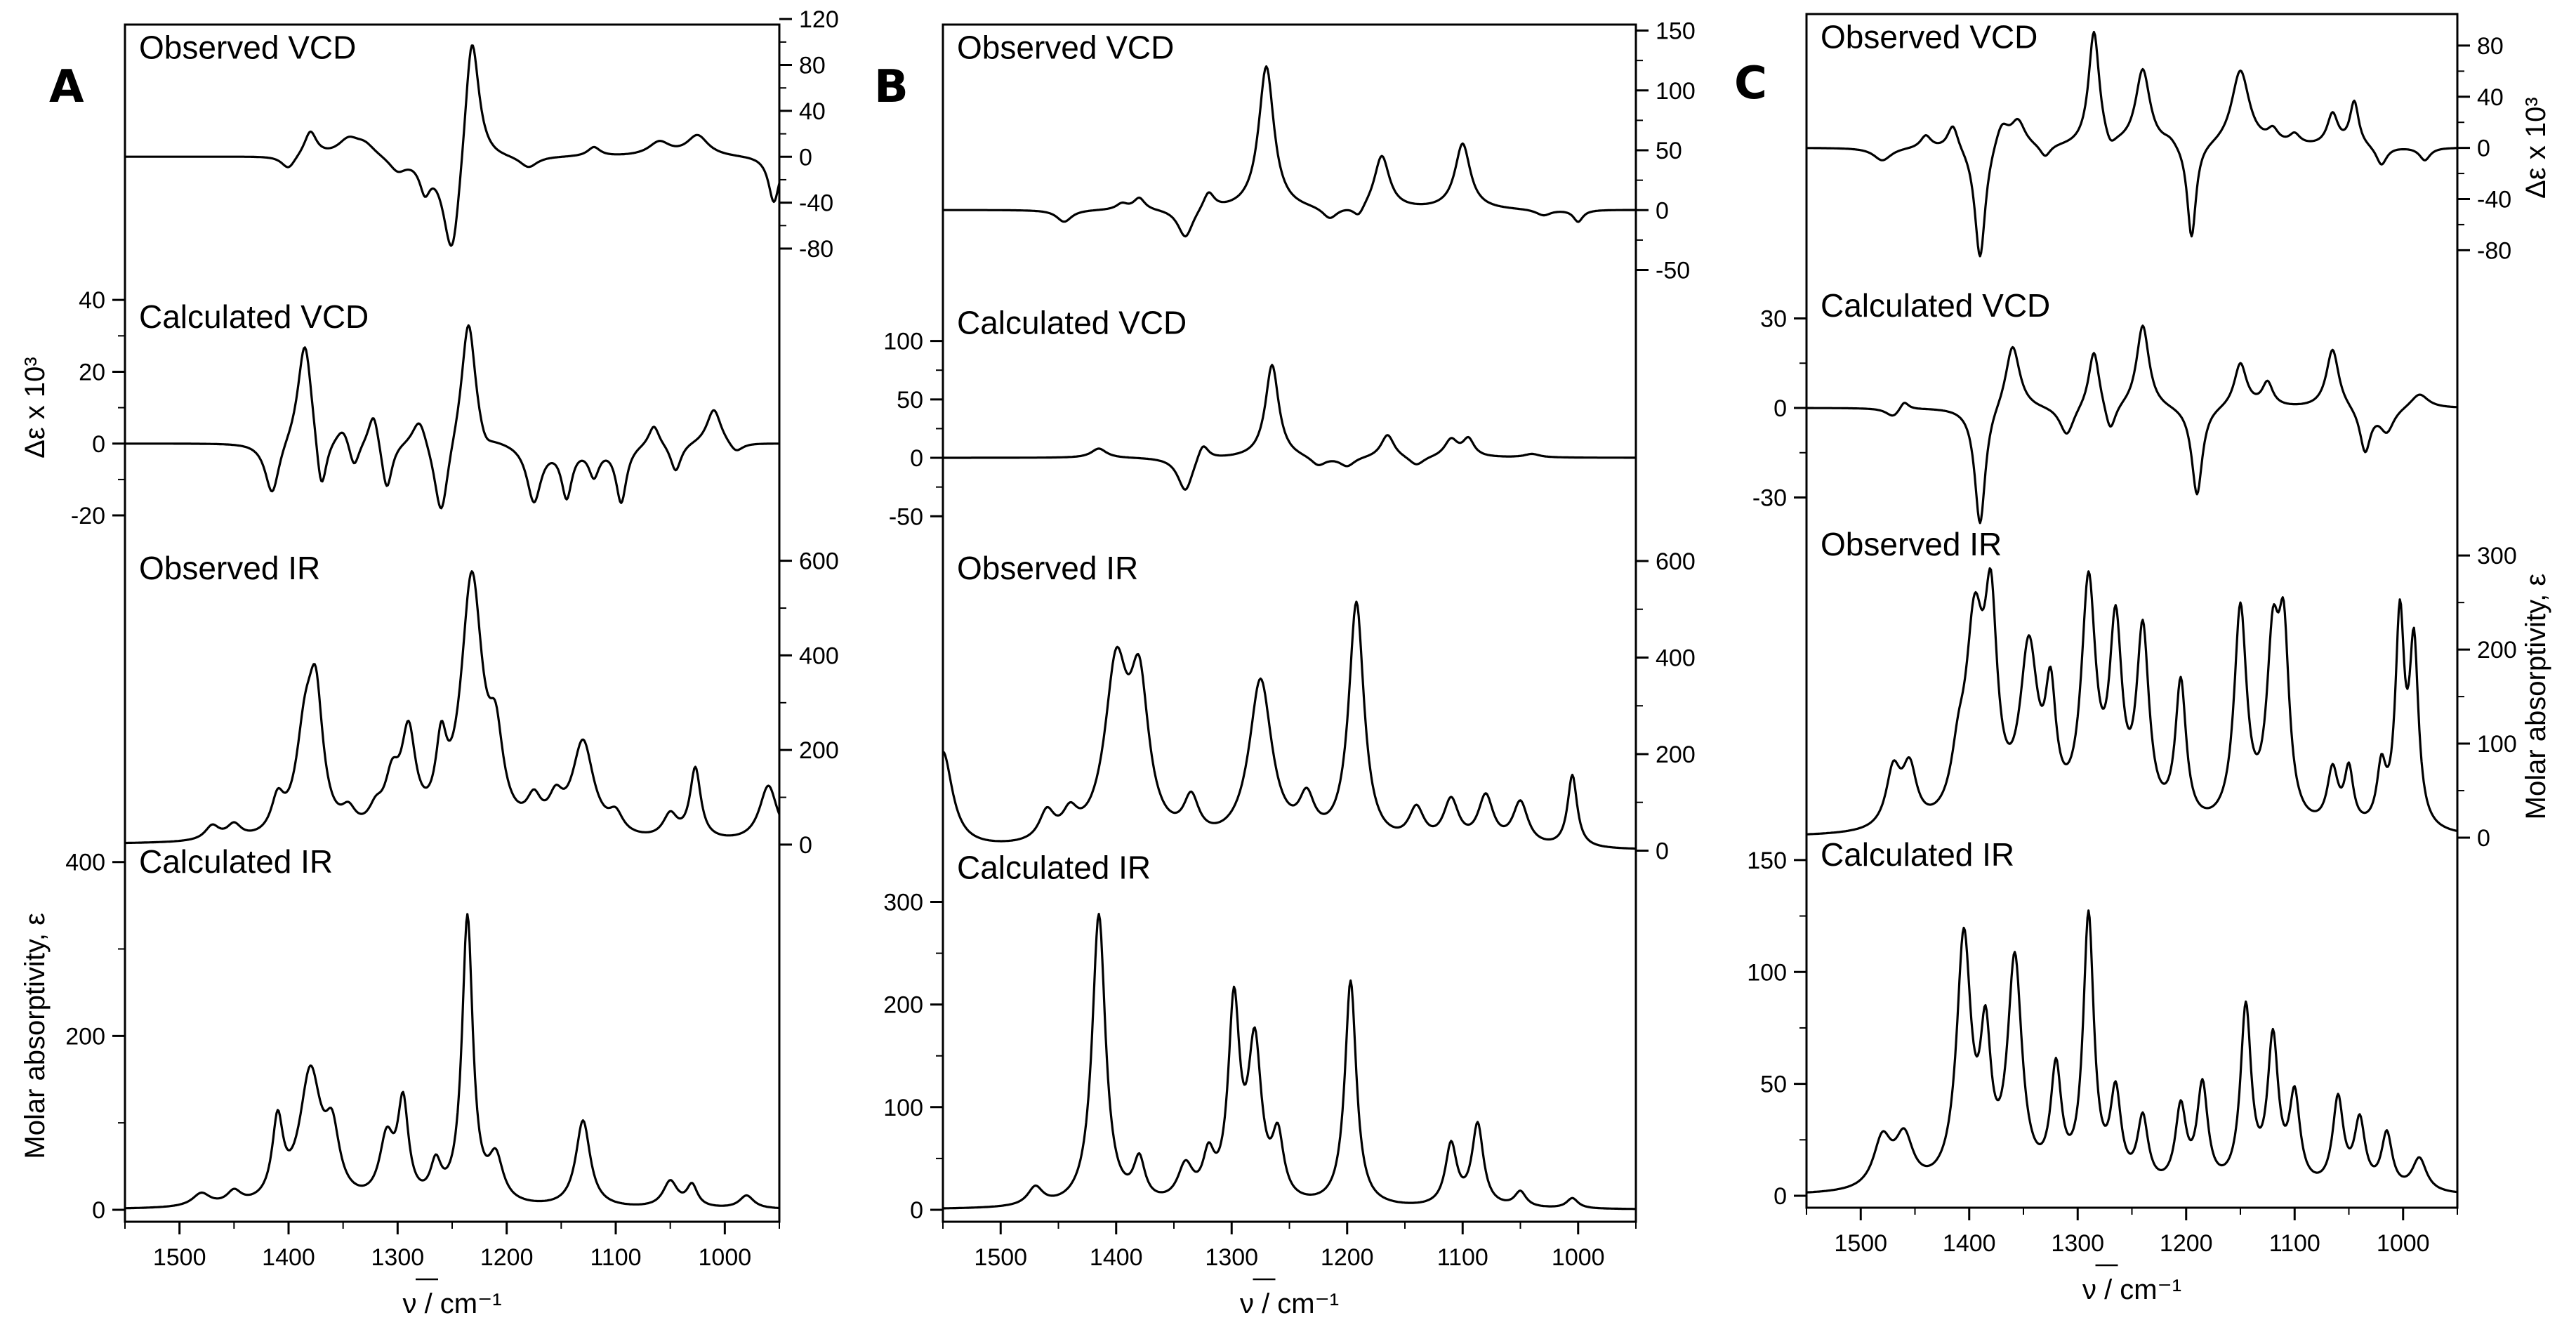 This screenshot has height=1339, width=2576. What do you see at coordinates (66, 87) in the screenshot?
I see `panel-letter: A` at bounding box center [66, 87].